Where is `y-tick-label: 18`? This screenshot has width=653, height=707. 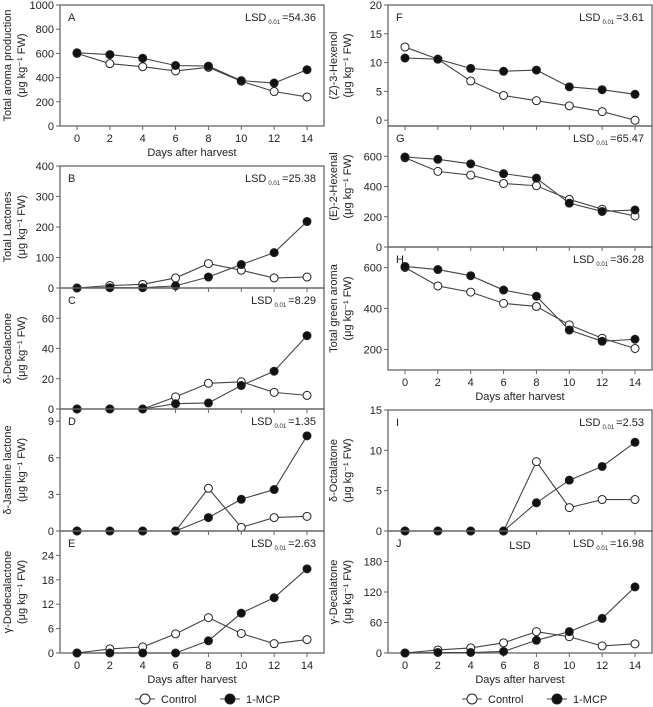
y-tick-label: 18 is located at coordinates (48, 581).